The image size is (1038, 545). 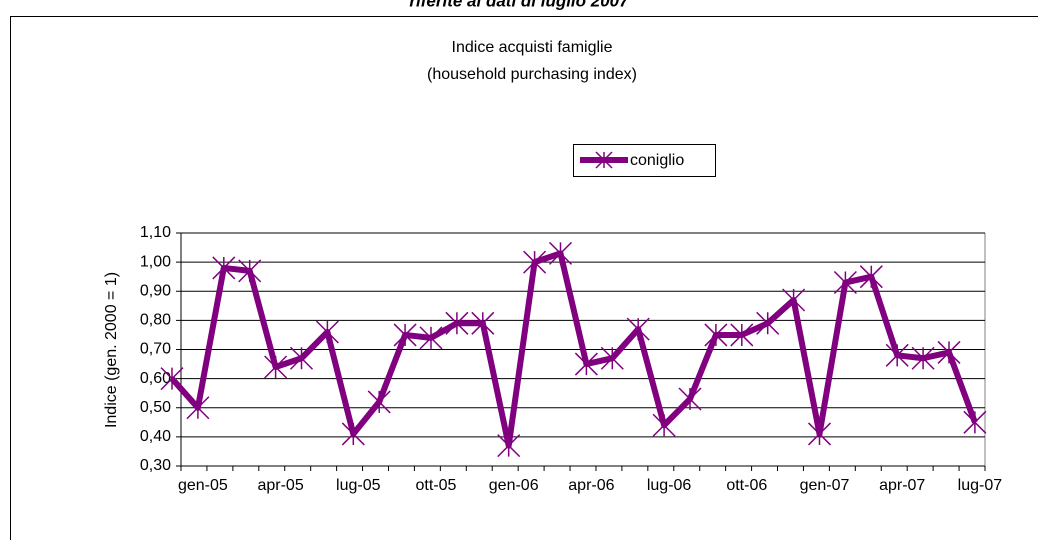 What do you see at coordinates (155, 320) in the screenshot?
I see `y-tick-label: 0,80` at bounding box center [155, 320].